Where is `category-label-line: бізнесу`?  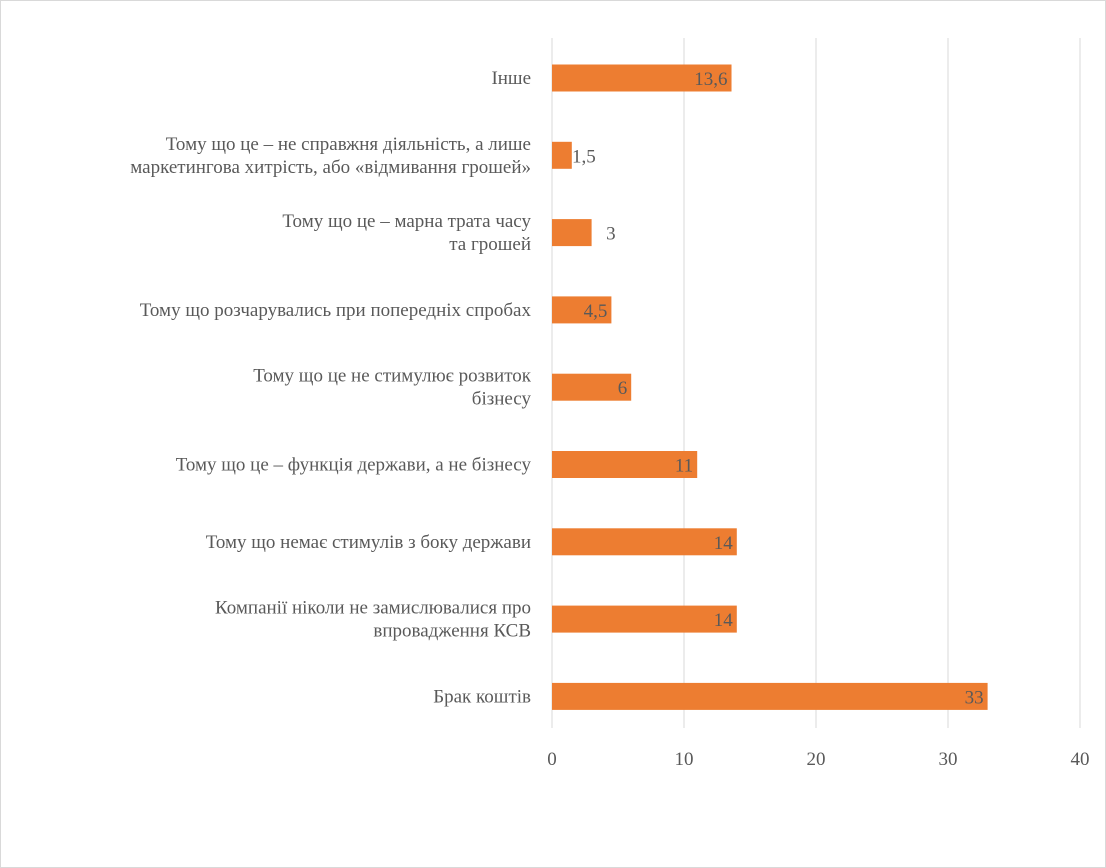 category-label-line: бізнесу is located at coordinates (502, 399).